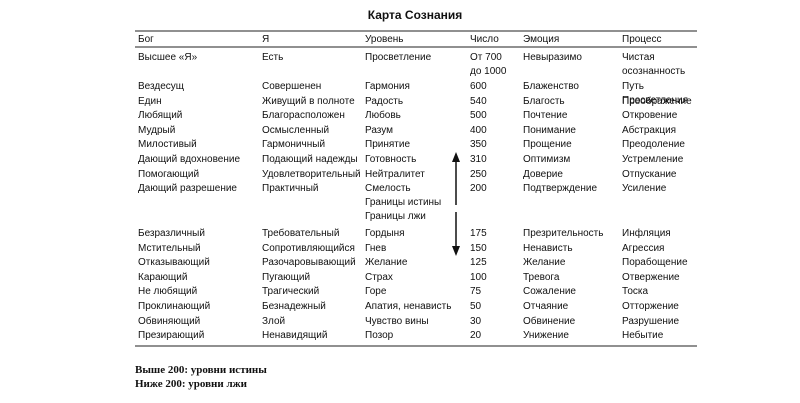 The image size is (800, 403). I want to click on table-cell: 400, so click(478, 130).